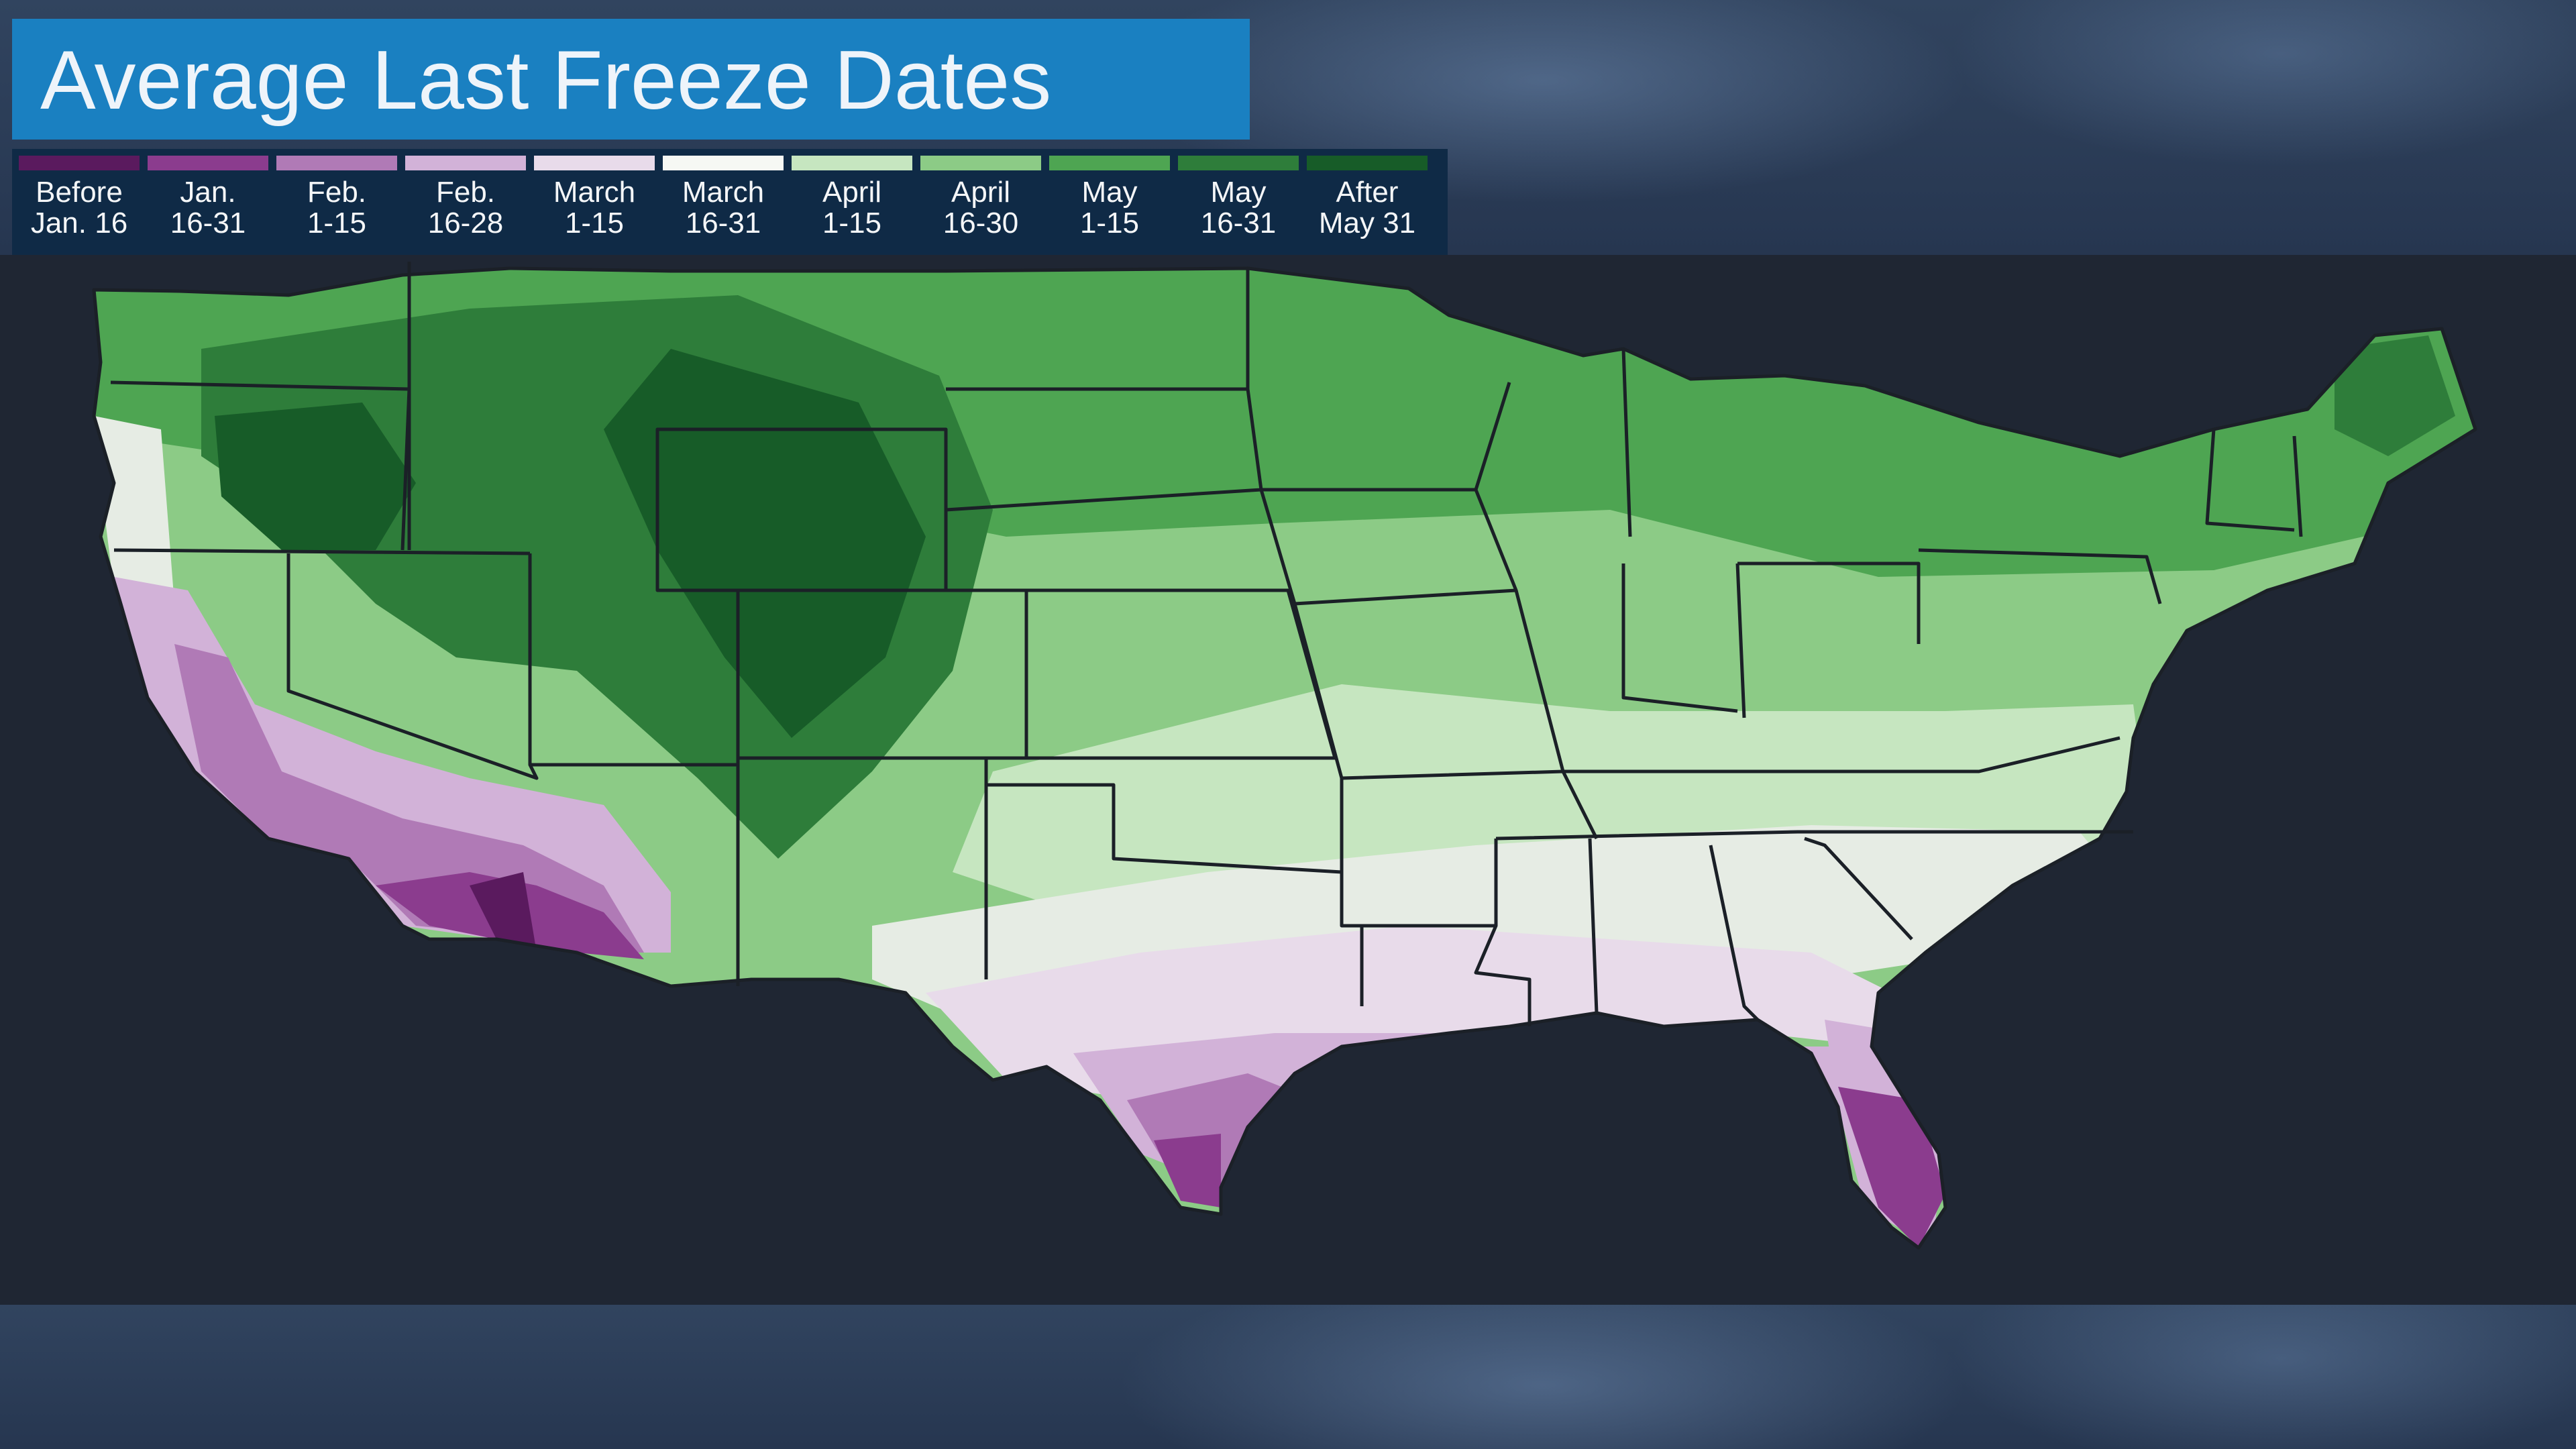  Describe the element at coordinates (765, 543) in the screenshot. I see `zone-after-may-31-wyoming` at that location.